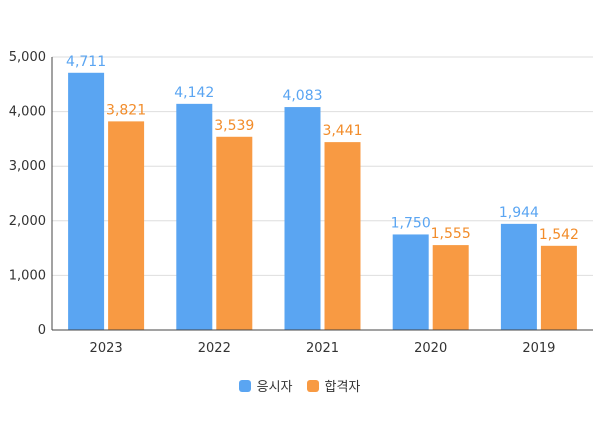 Image resolution: width=599 pixels, height=428 pixels. I want to click on data-label: 1,555, so click(451, 234).